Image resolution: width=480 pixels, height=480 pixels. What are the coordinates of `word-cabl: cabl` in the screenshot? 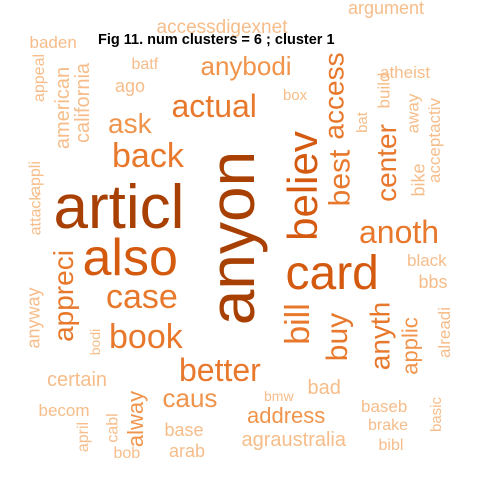 It's located at (113, 428).